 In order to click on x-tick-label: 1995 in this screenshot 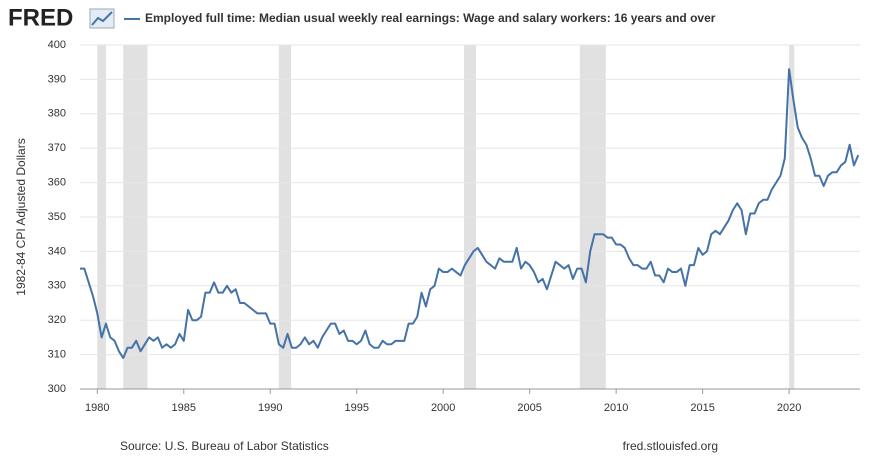, I will do `click(356, 408)`.